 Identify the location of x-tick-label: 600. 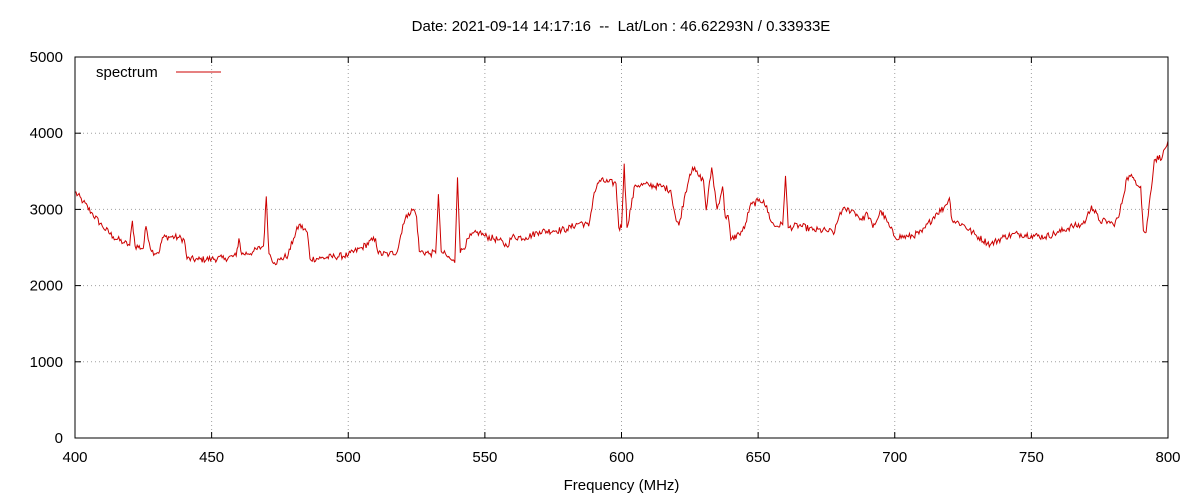
(621, 457).